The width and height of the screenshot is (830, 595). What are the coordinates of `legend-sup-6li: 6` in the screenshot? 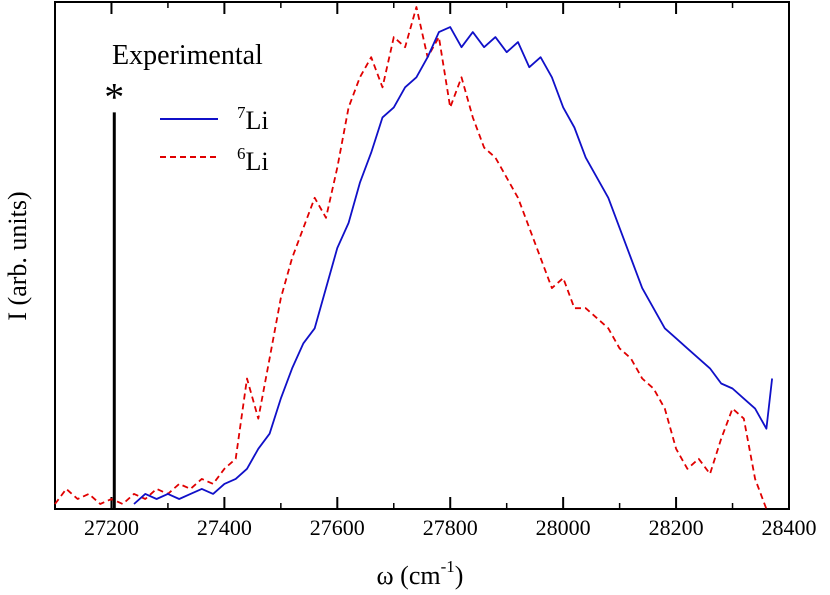 It's located at (241, 153).